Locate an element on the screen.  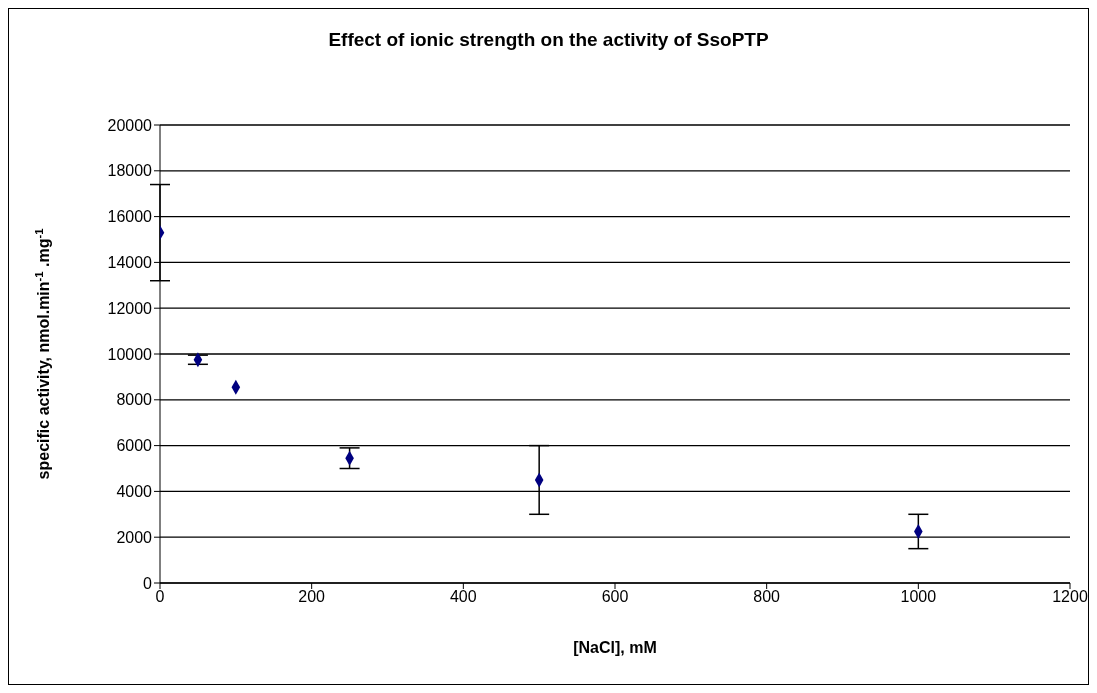
chart-title: Effect of ionic strength on the activity of SsoPTP is located at coordinates (548, 40).